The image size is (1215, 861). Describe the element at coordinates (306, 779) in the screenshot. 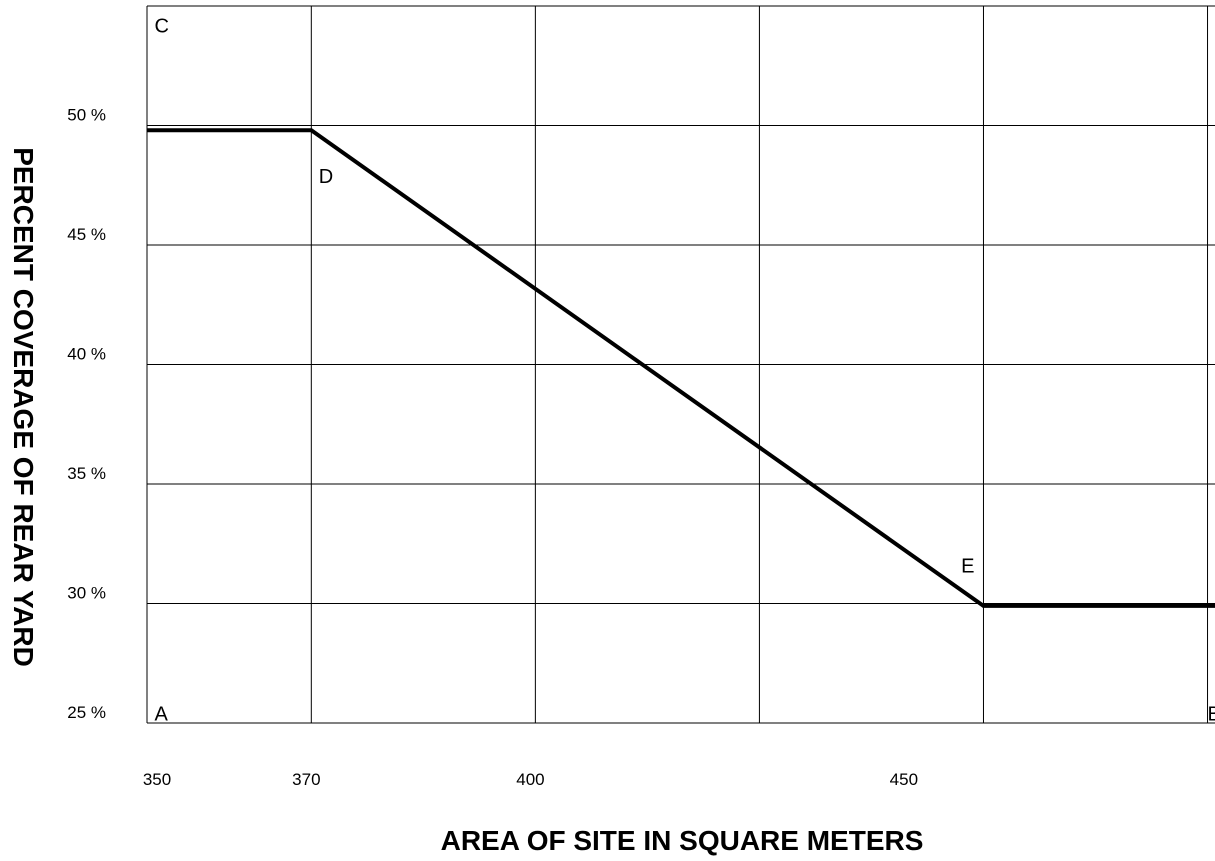

I see `x-tick-label: 370` at that location.